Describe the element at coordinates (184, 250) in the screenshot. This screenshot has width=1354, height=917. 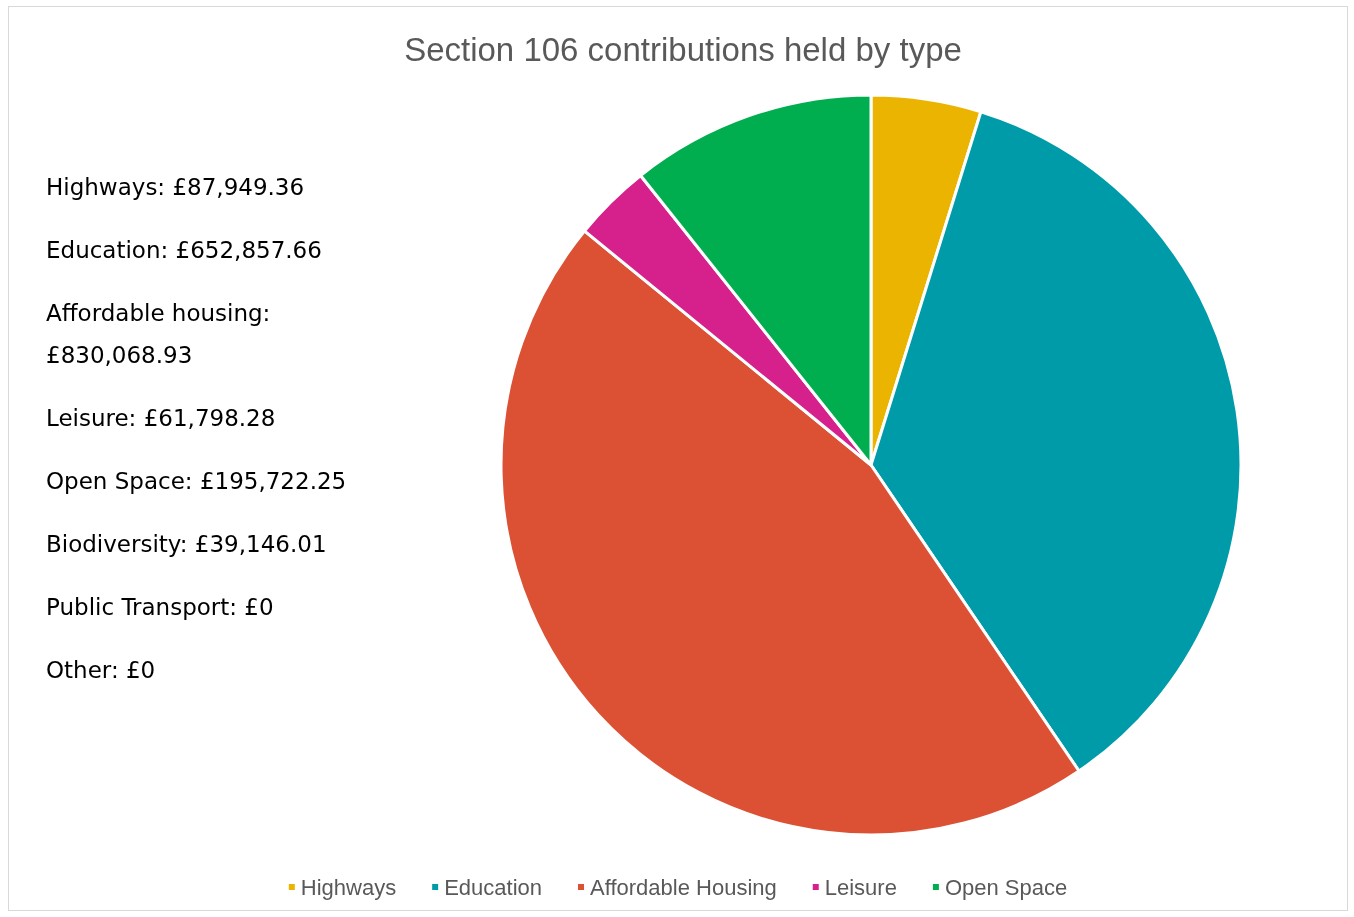
I see `text: Education: £652,857.66` at that location.